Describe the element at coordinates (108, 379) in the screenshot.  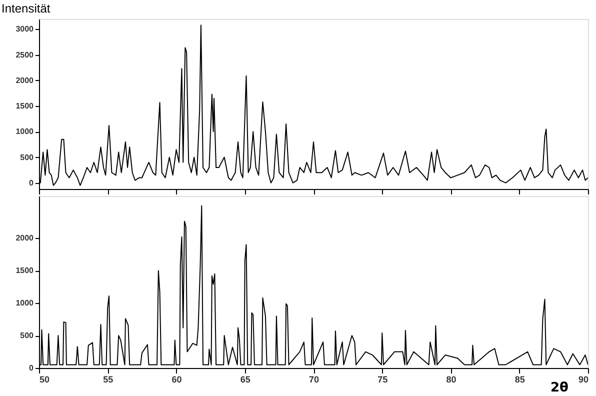
I see `x-tick-label: 55` at that location.